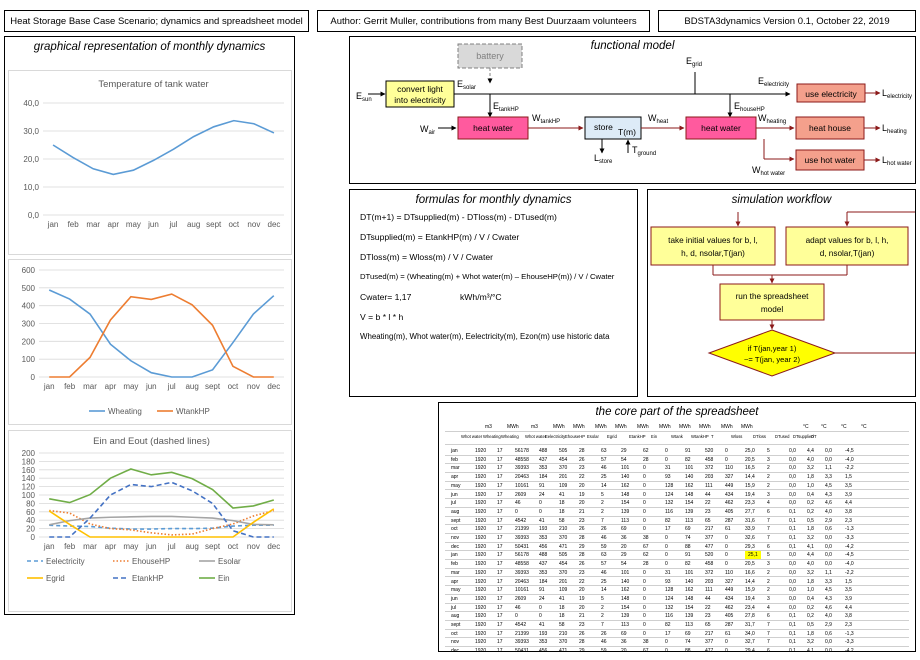 The height and width of the screenshot is (660, 920). I want to click on sheet-cell: 201, so click(563, 477).